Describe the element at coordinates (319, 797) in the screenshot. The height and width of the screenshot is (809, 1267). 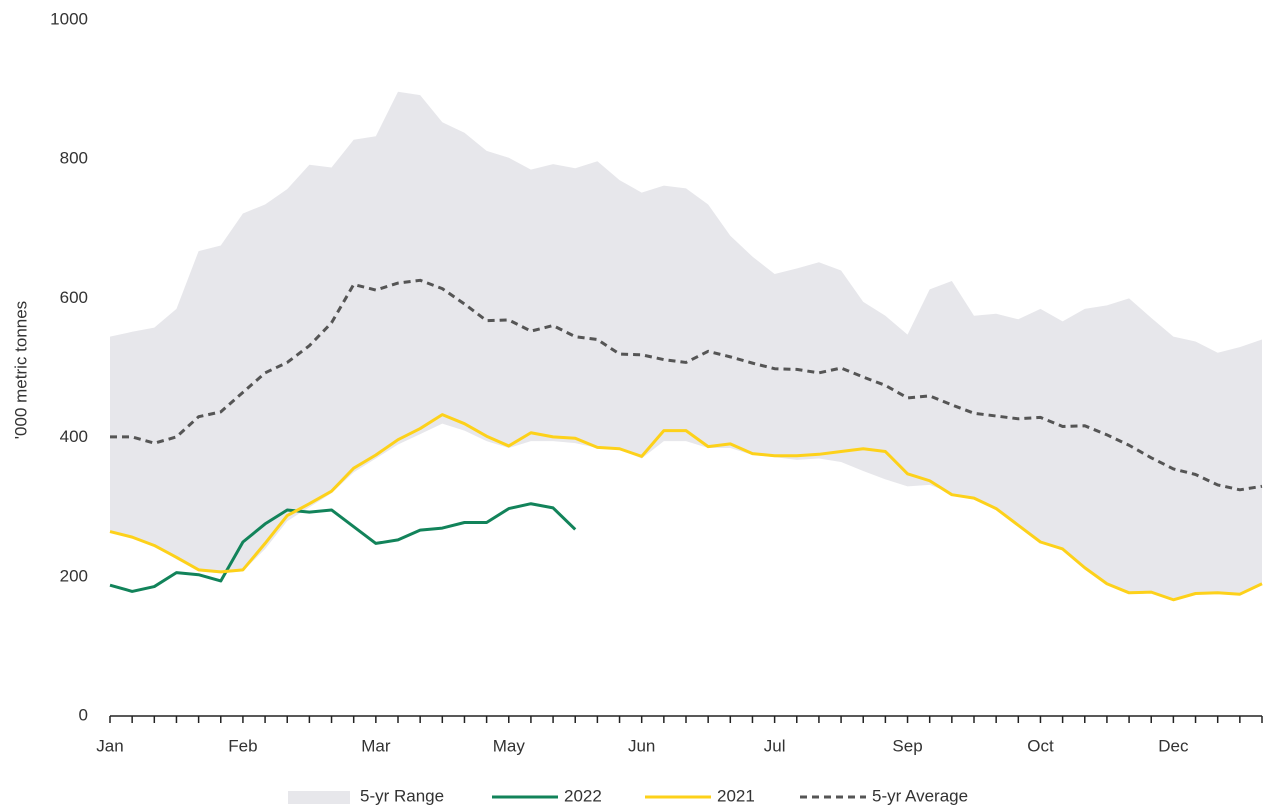
I see `legend-swatch` at that location.